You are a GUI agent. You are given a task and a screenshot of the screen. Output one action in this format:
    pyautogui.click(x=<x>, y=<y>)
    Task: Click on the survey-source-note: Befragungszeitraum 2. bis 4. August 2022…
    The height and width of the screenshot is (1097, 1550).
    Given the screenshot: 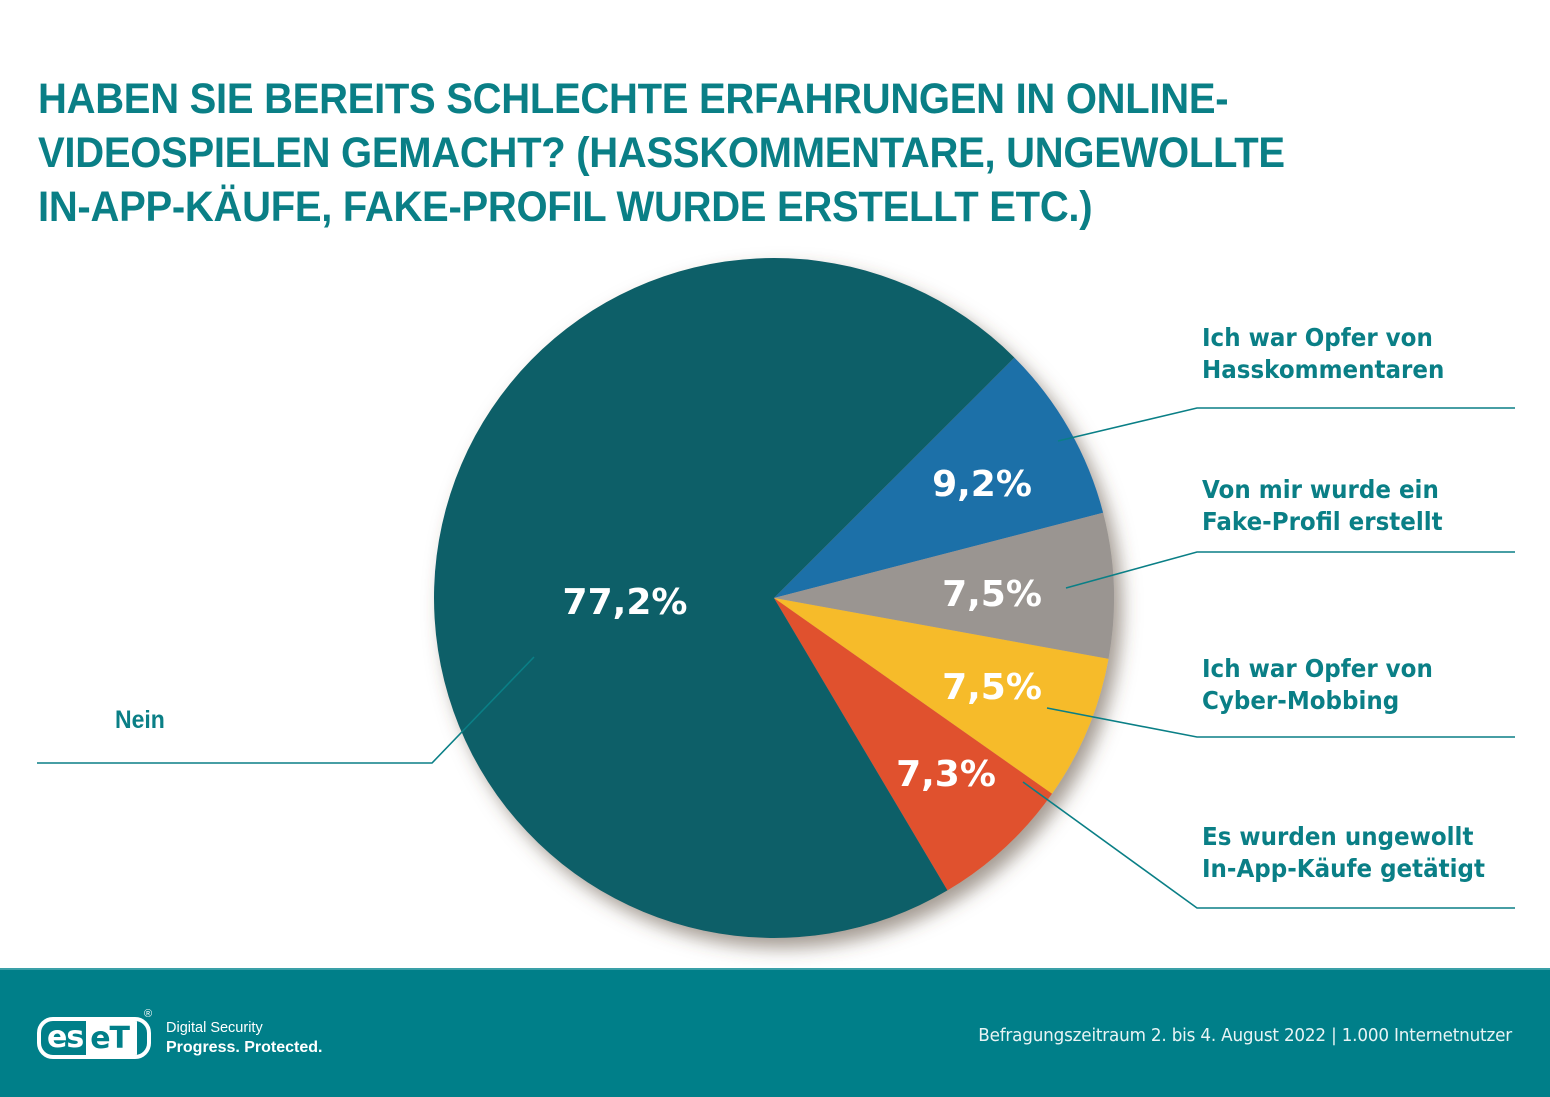 What is the action you would take?
    pyautogui.click(x=1245, y=1036)
    